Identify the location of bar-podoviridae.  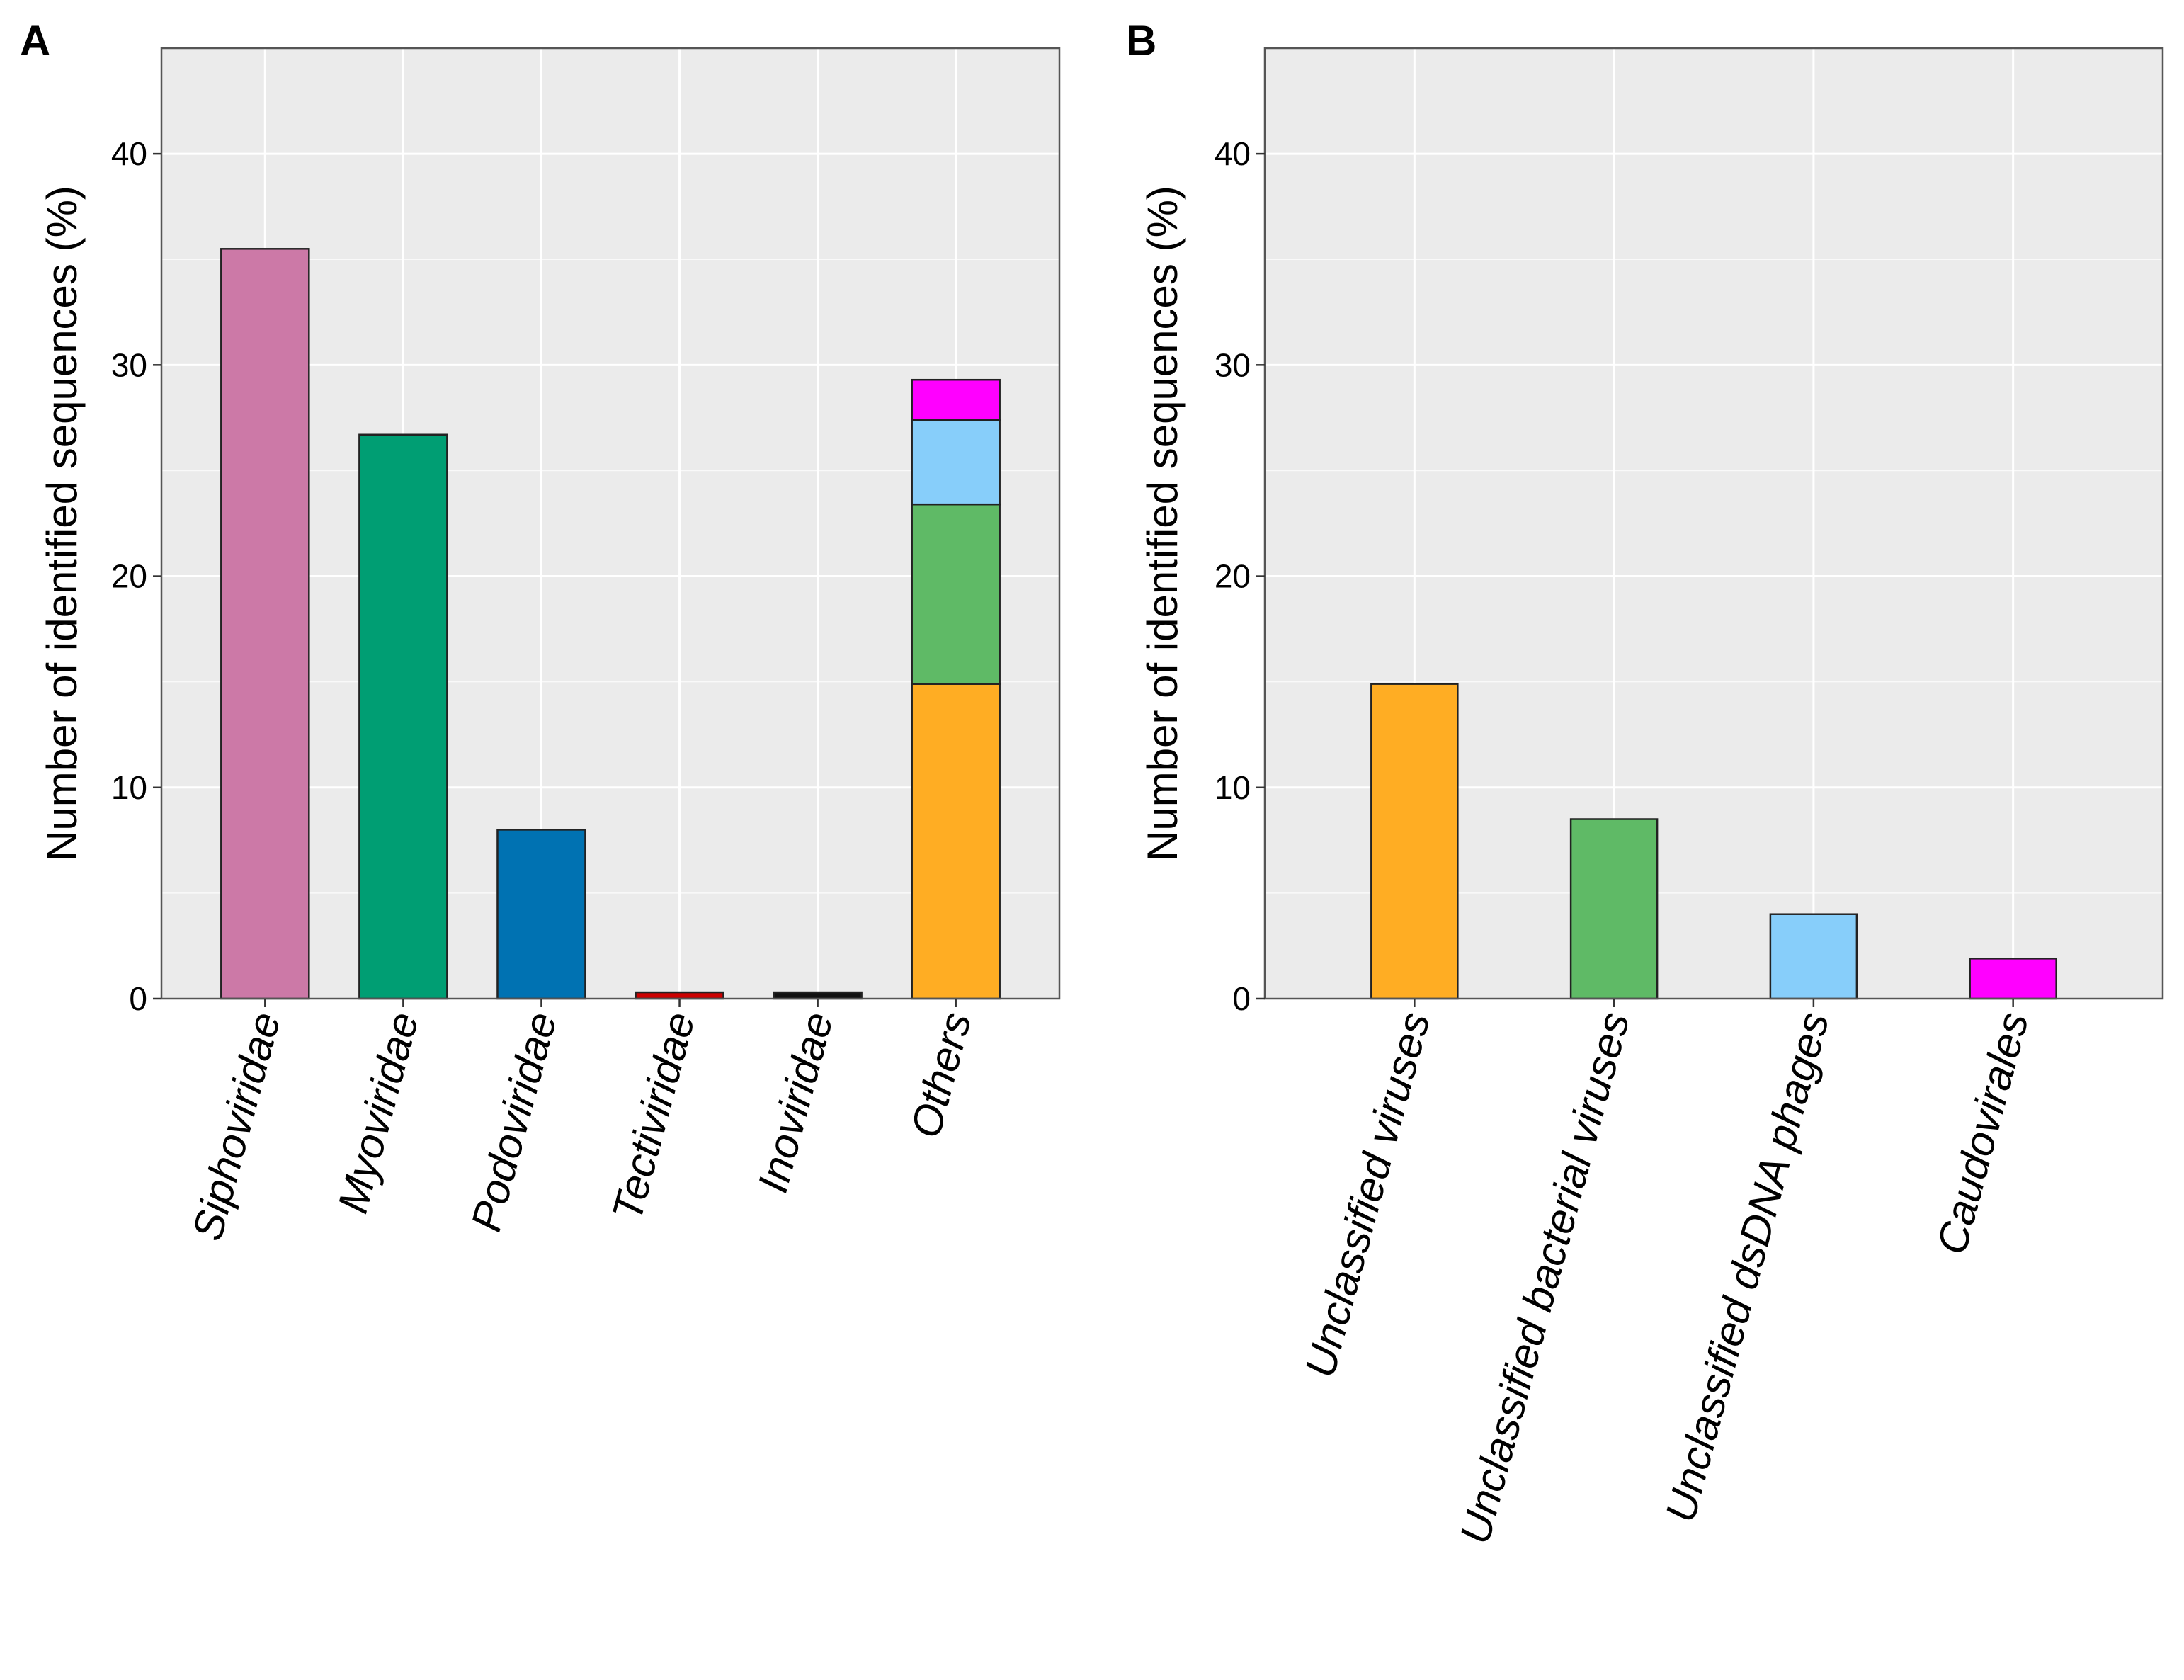
(541, 914).